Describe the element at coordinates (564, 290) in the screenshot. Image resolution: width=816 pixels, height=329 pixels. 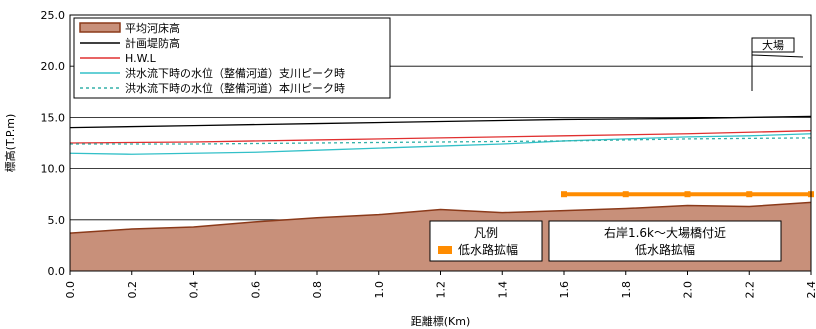
I see `x-tick-label: 1.6` at that location.